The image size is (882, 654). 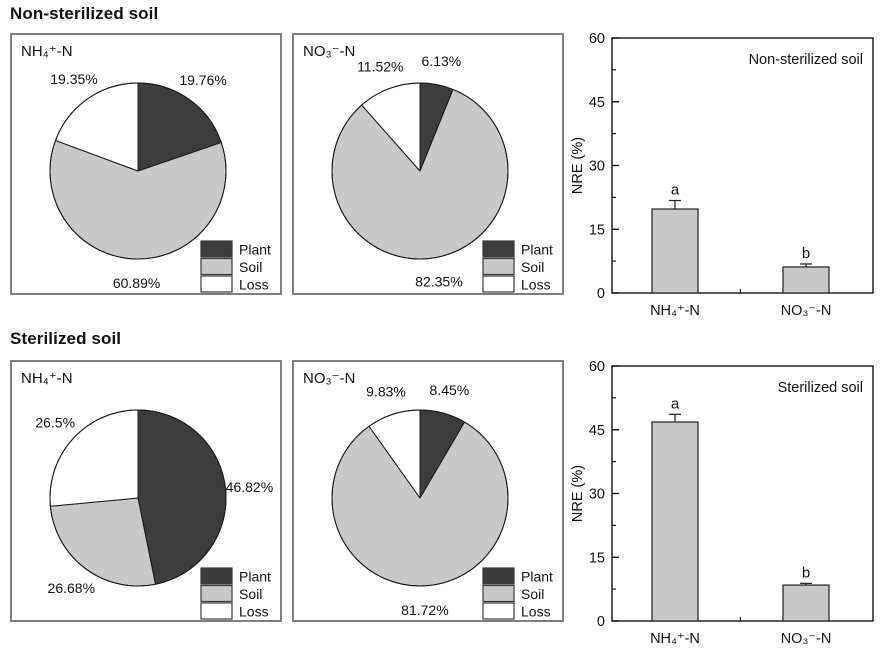 What do you see at coordinates (806, 60) in the screenshot?
I see `bar-chart-title: Non-sterilized soil` at bounding box center [806, 60].